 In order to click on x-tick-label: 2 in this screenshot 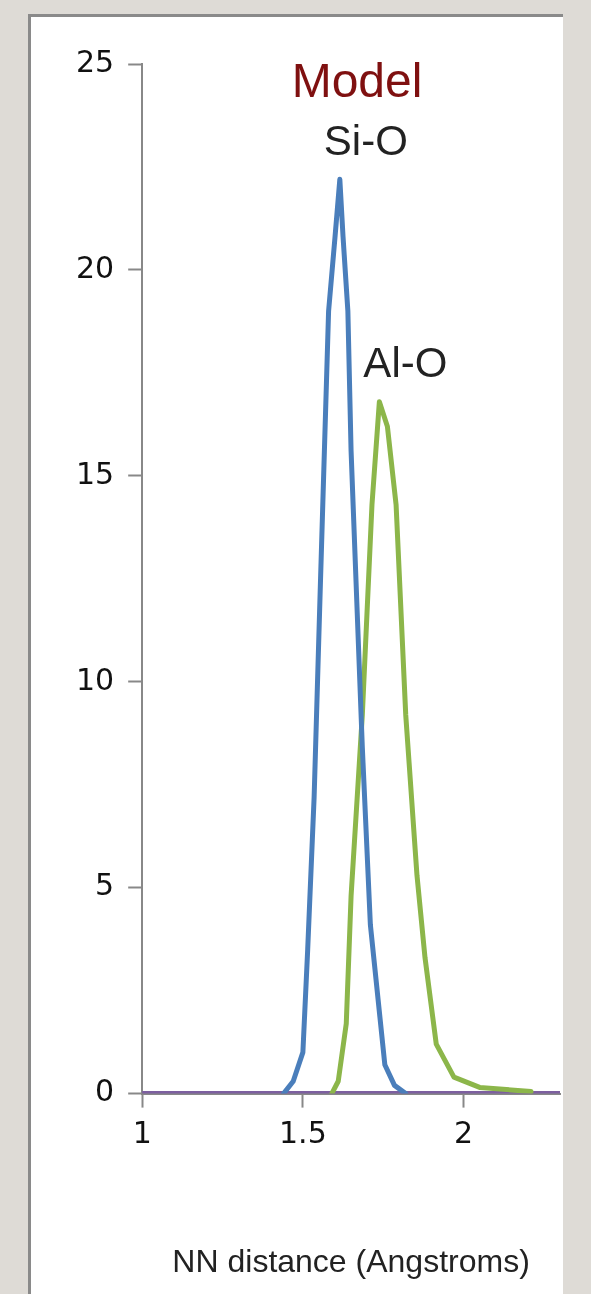, I will do `click(464, 1133)`.